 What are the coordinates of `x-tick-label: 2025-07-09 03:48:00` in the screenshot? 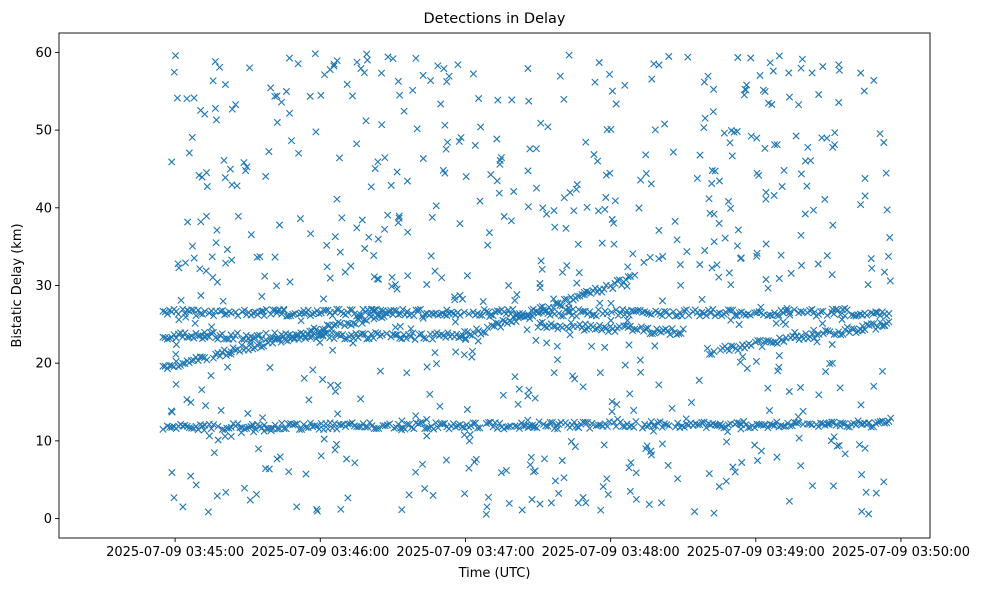 It's located at (611, 552).